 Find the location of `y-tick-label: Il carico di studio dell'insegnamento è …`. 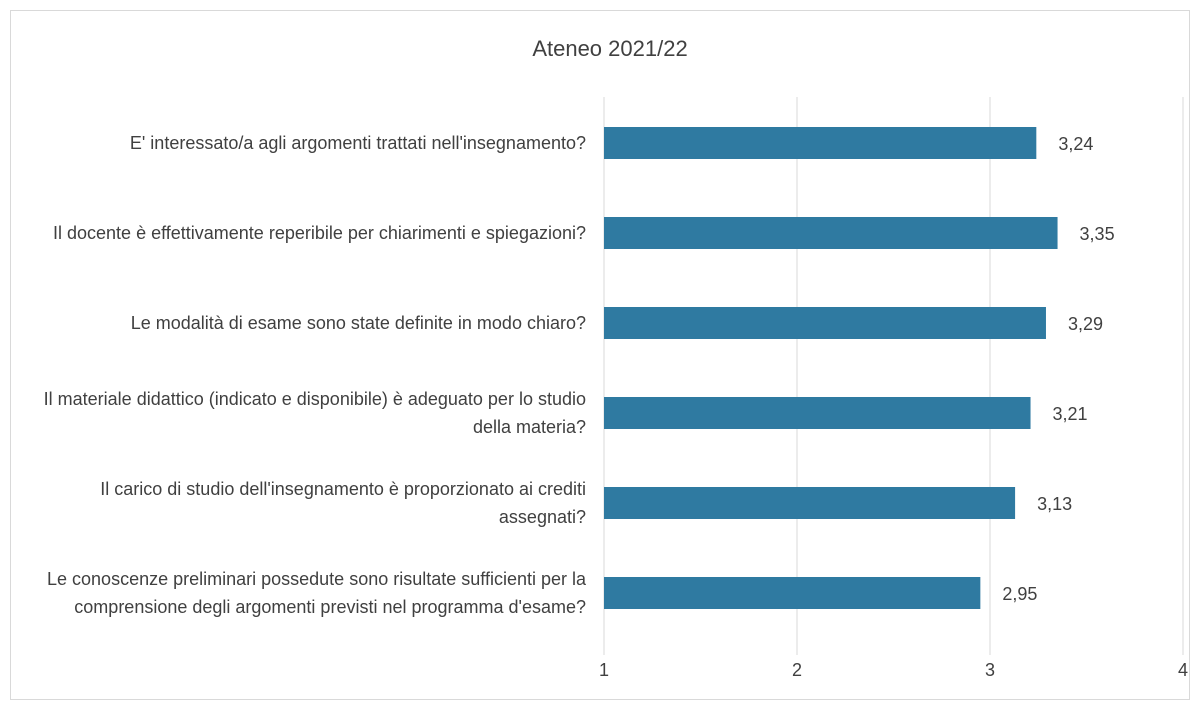

y-tick-label: Il carico di studio dell'insegnamento è … is located at coordinates (343, 503).